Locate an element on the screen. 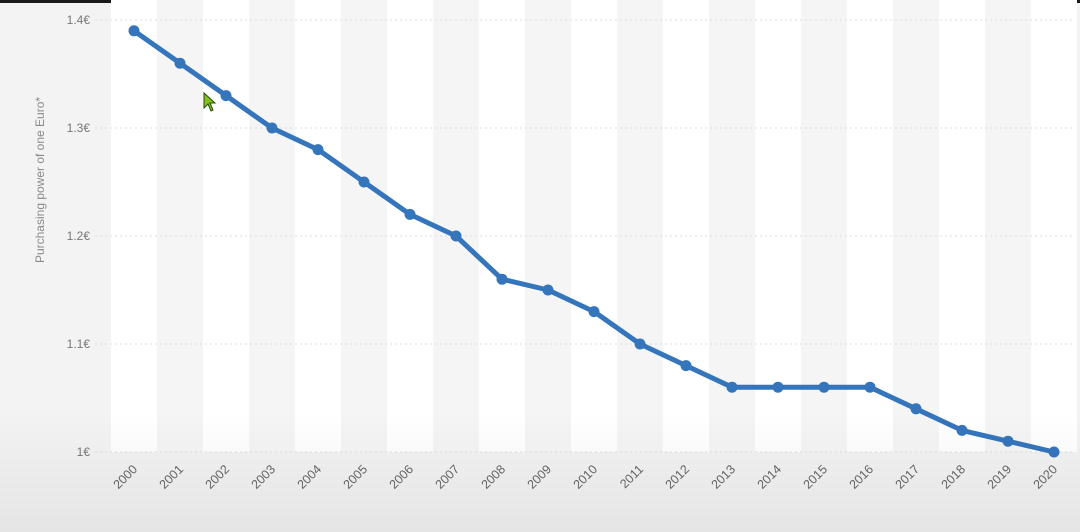  x-tick-label: 2014 is located at coordinates (770, 477).